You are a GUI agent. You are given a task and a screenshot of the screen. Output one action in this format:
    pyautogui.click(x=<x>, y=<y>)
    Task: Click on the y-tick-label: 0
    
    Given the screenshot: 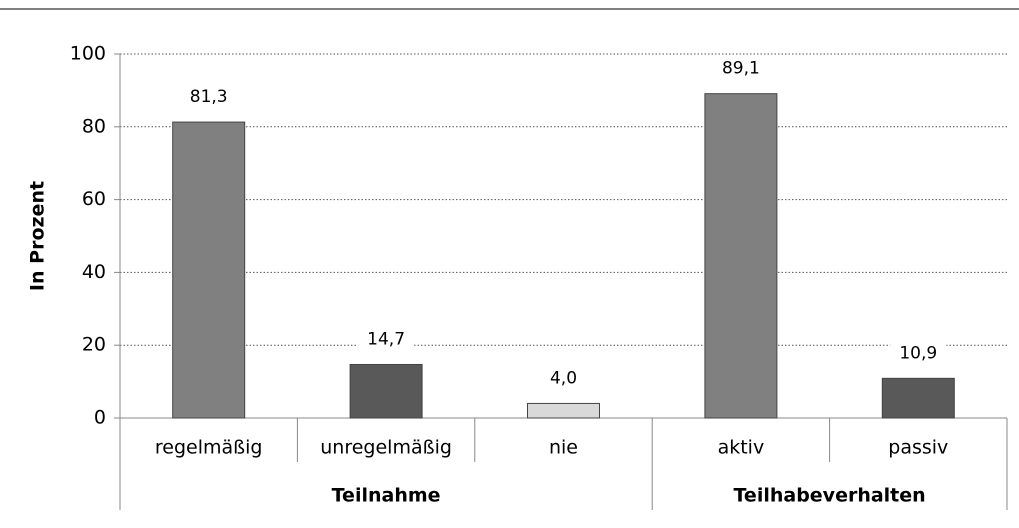 What is the action you would take?
    pyautogui.click(x=100, y=418)
    